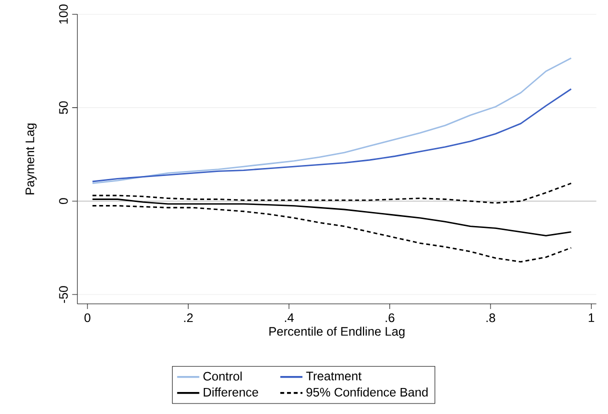 The width and height of the screenshot is (608, 414). I want to click on legend-label: Treatment, so click(334, 376).